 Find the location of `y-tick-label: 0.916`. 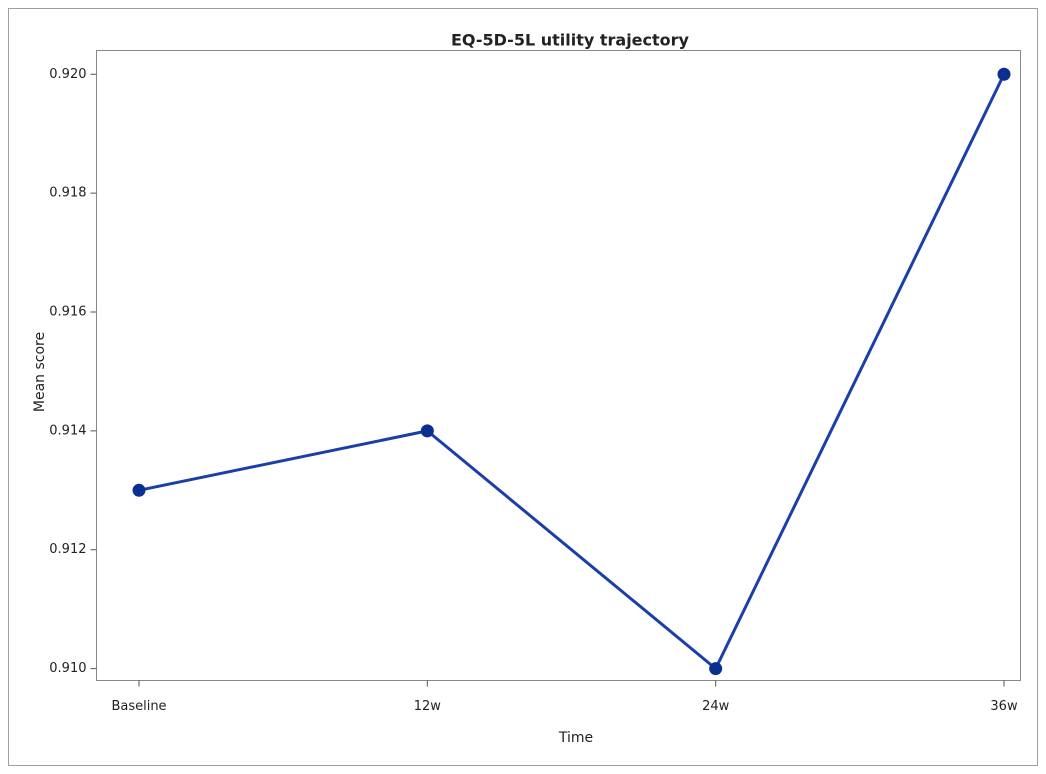

y-tick-label: 0.916 is located at coordinates (67, 312).